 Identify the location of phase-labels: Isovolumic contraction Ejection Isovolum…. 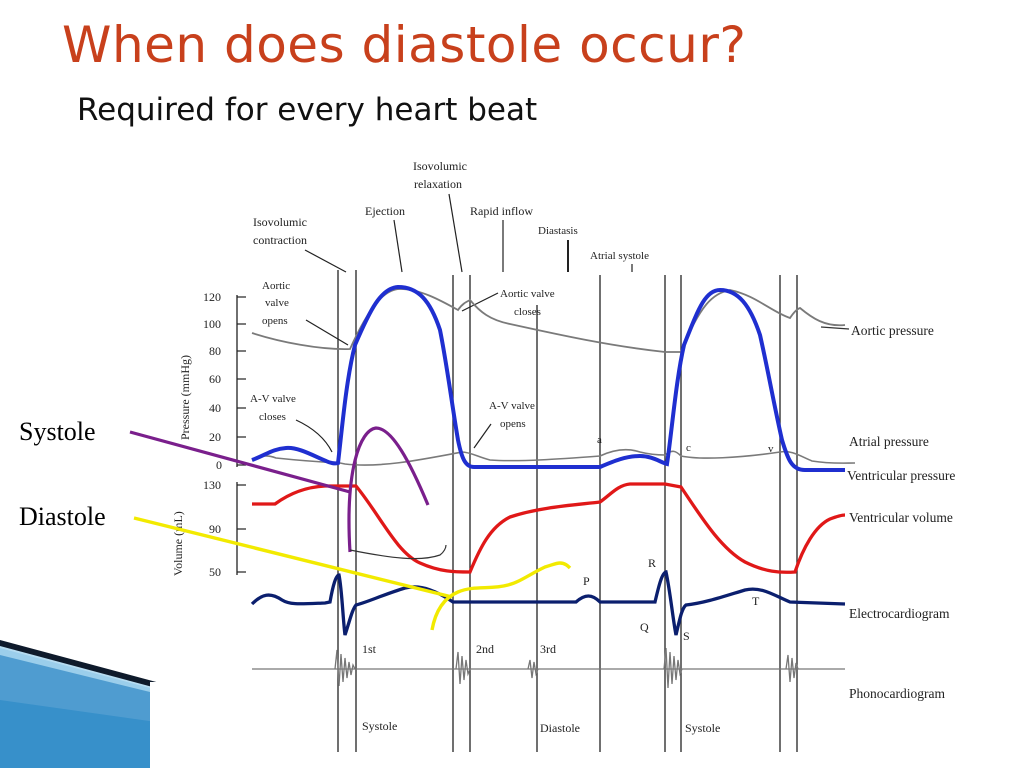
(451, 216).